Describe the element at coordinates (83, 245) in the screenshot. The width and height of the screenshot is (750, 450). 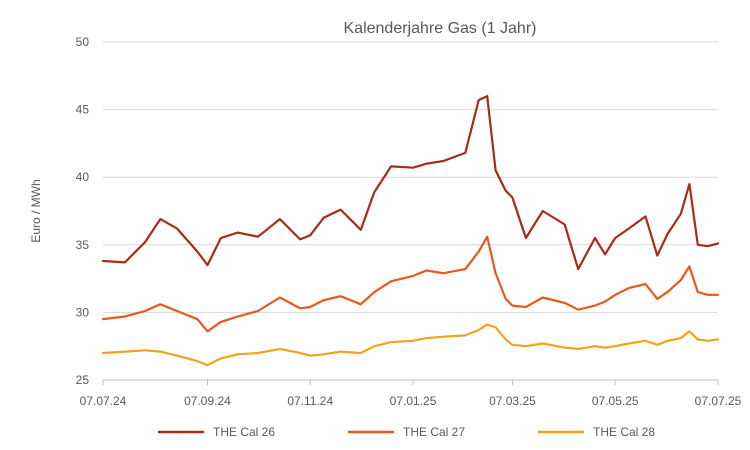
I see `y-tick-label: 35` at that location.